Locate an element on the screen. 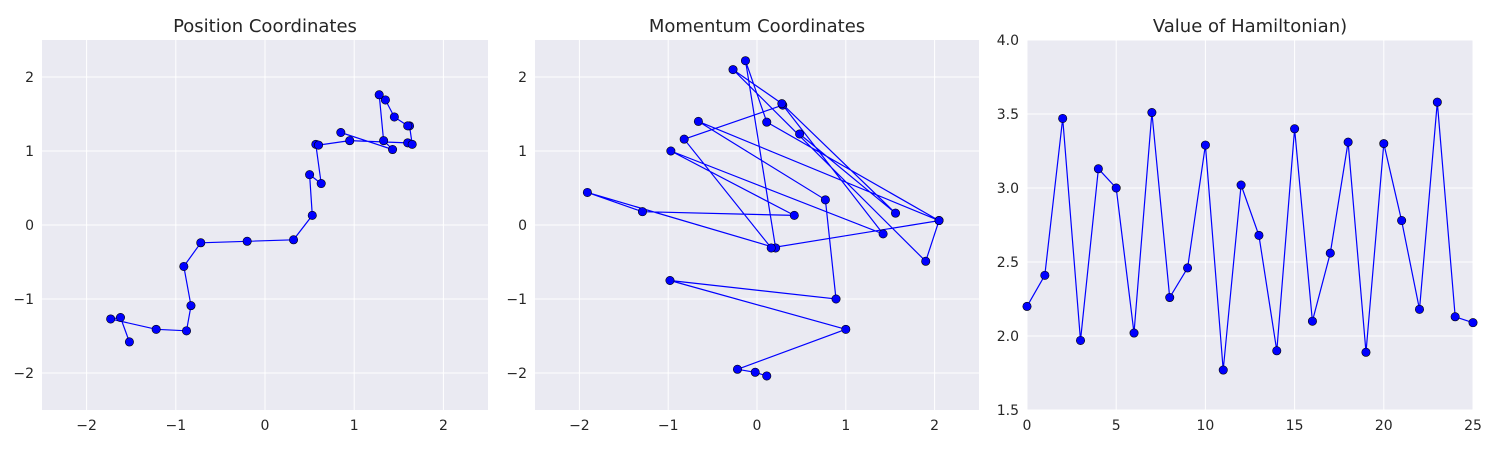 The width and height of the screenshot is (1500, 450). y-tick-label: 3.0 is located at coordinates (1008, 189).